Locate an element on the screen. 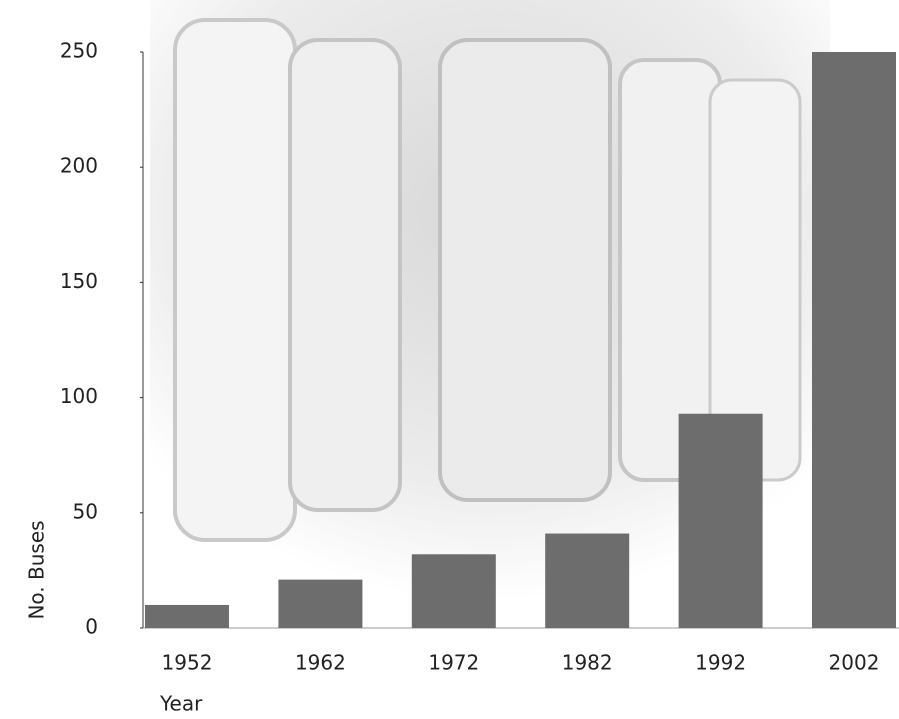  x-tick-label: 1962 is located at coordinates (320, 663).